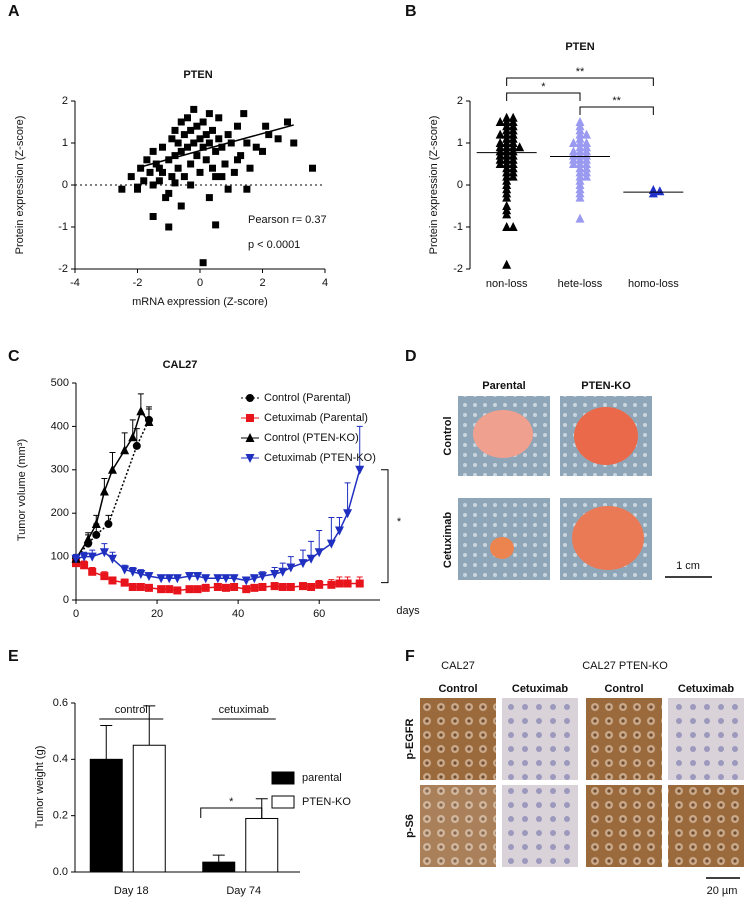 The image size is (751, 900). Describe the element at coordinates (316, 418) in the screenshot. I see `legend-label: Cetuximab (Parental)` at that location.